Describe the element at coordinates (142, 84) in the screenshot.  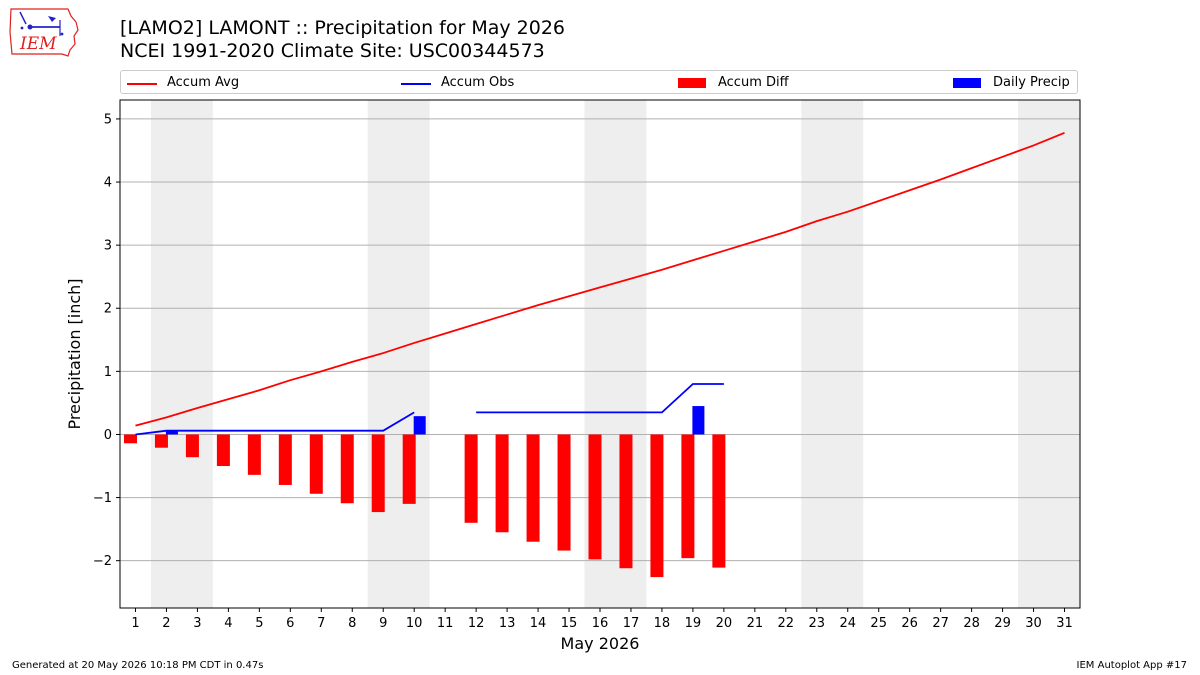
I see `legend-swatch-accum-avg` at that location.